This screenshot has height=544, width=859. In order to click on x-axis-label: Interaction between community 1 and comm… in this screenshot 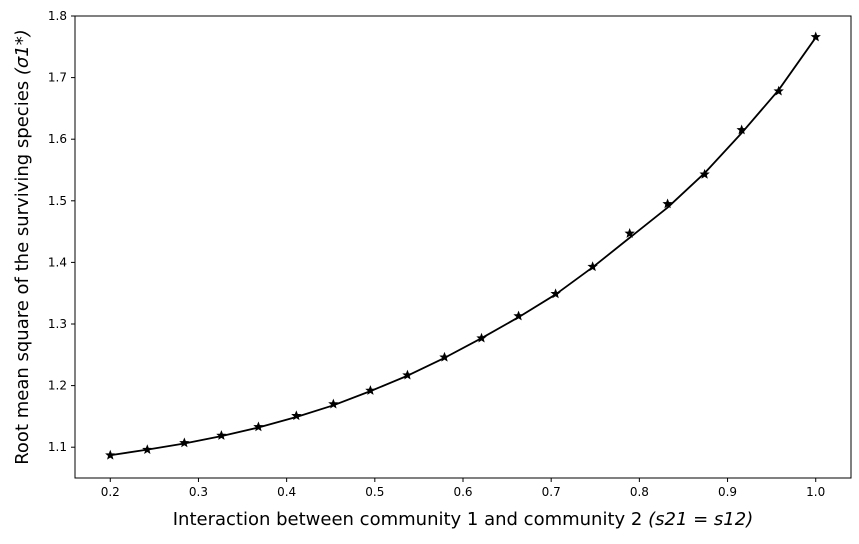, I will do `click(463, 519)`.